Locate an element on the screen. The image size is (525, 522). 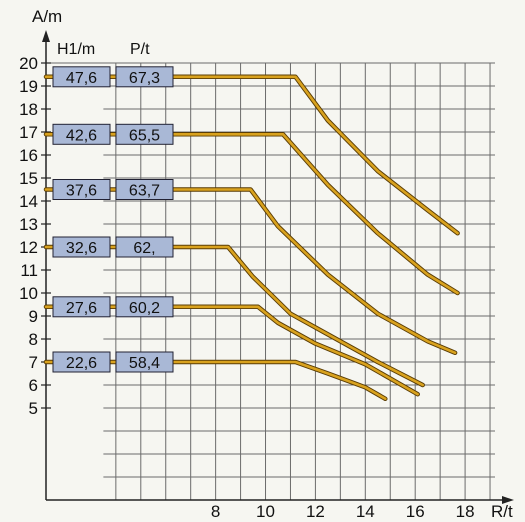
y-tick-label: 14 is located at coordinates (28, 201).